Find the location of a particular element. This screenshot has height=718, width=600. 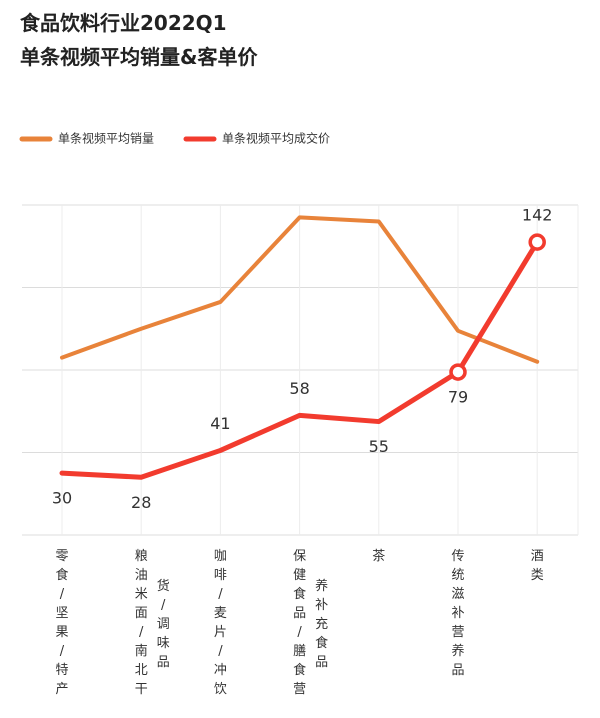

data-label: 79 is located at coordinates (458, 397).